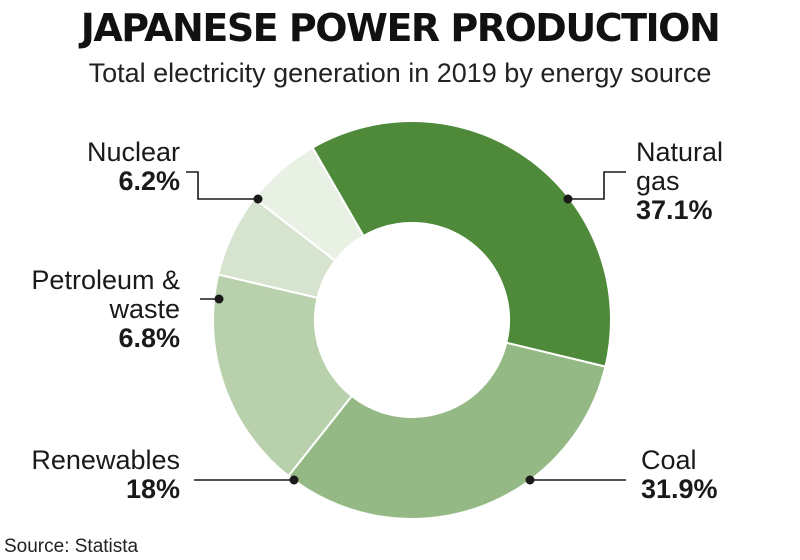  I want to click on label-petroleum-waste-name-line2: waste, so click(144, 309).